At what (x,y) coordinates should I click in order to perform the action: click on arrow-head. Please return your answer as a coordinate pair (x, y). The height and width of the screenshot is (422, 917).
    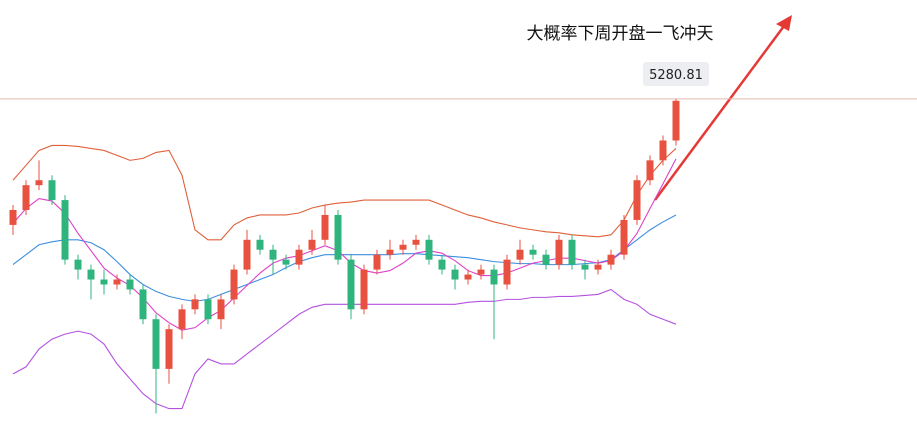
    Looking at the image, I should click on (784, 23).